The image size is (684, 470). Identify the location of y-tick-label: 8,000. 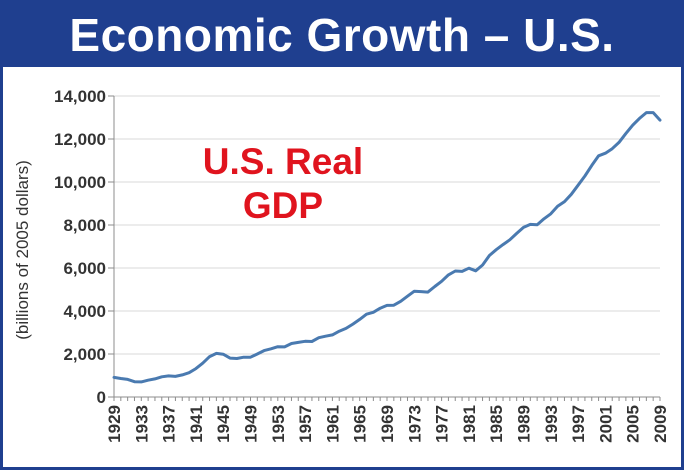
(84, 225).